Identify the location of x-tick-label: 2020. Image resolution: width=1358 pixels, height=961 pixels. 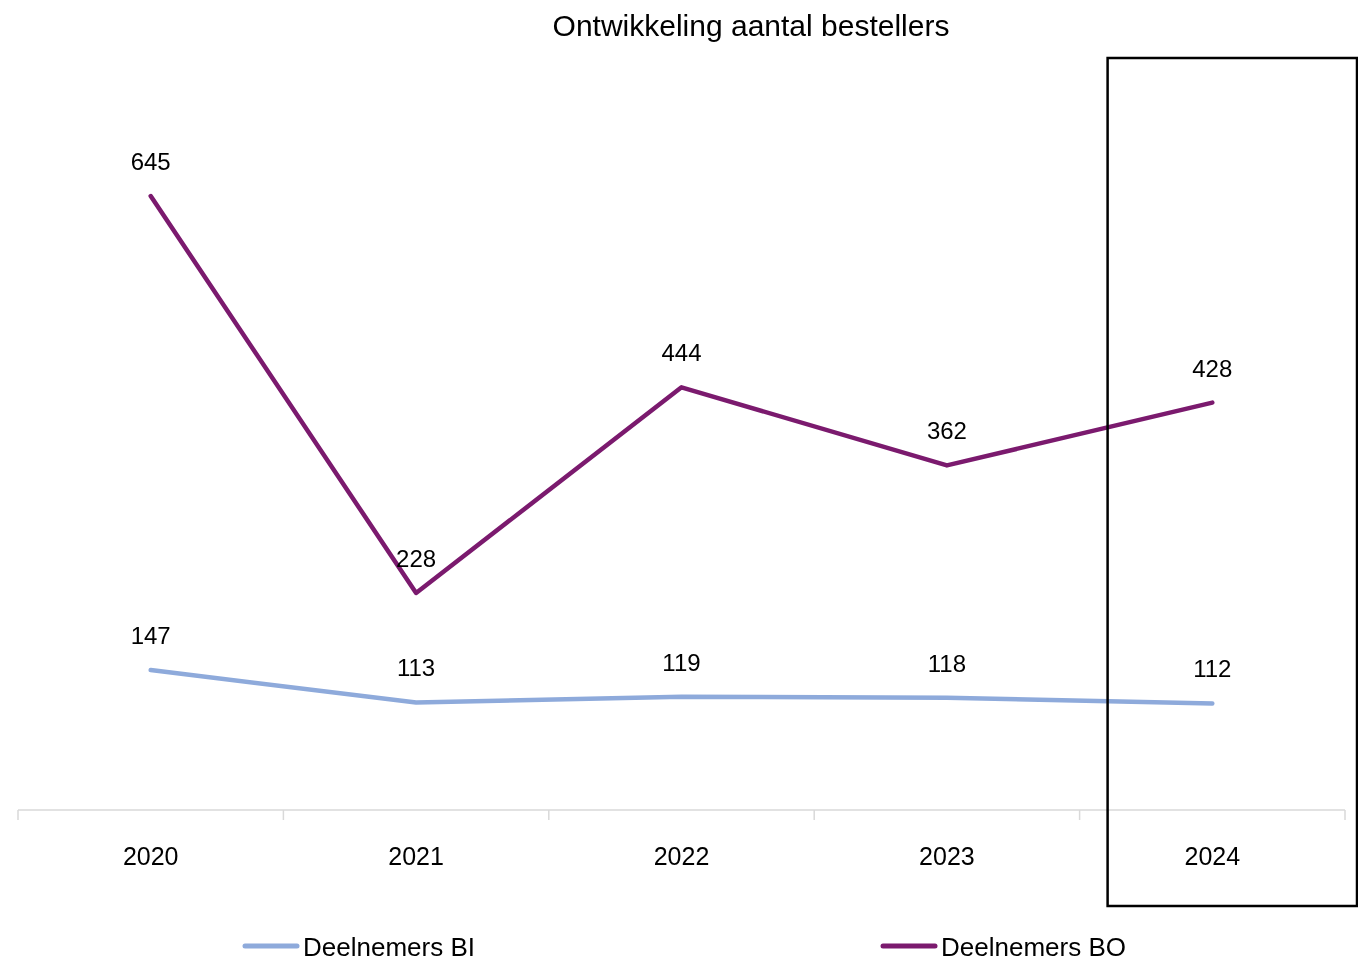
(150, 856).